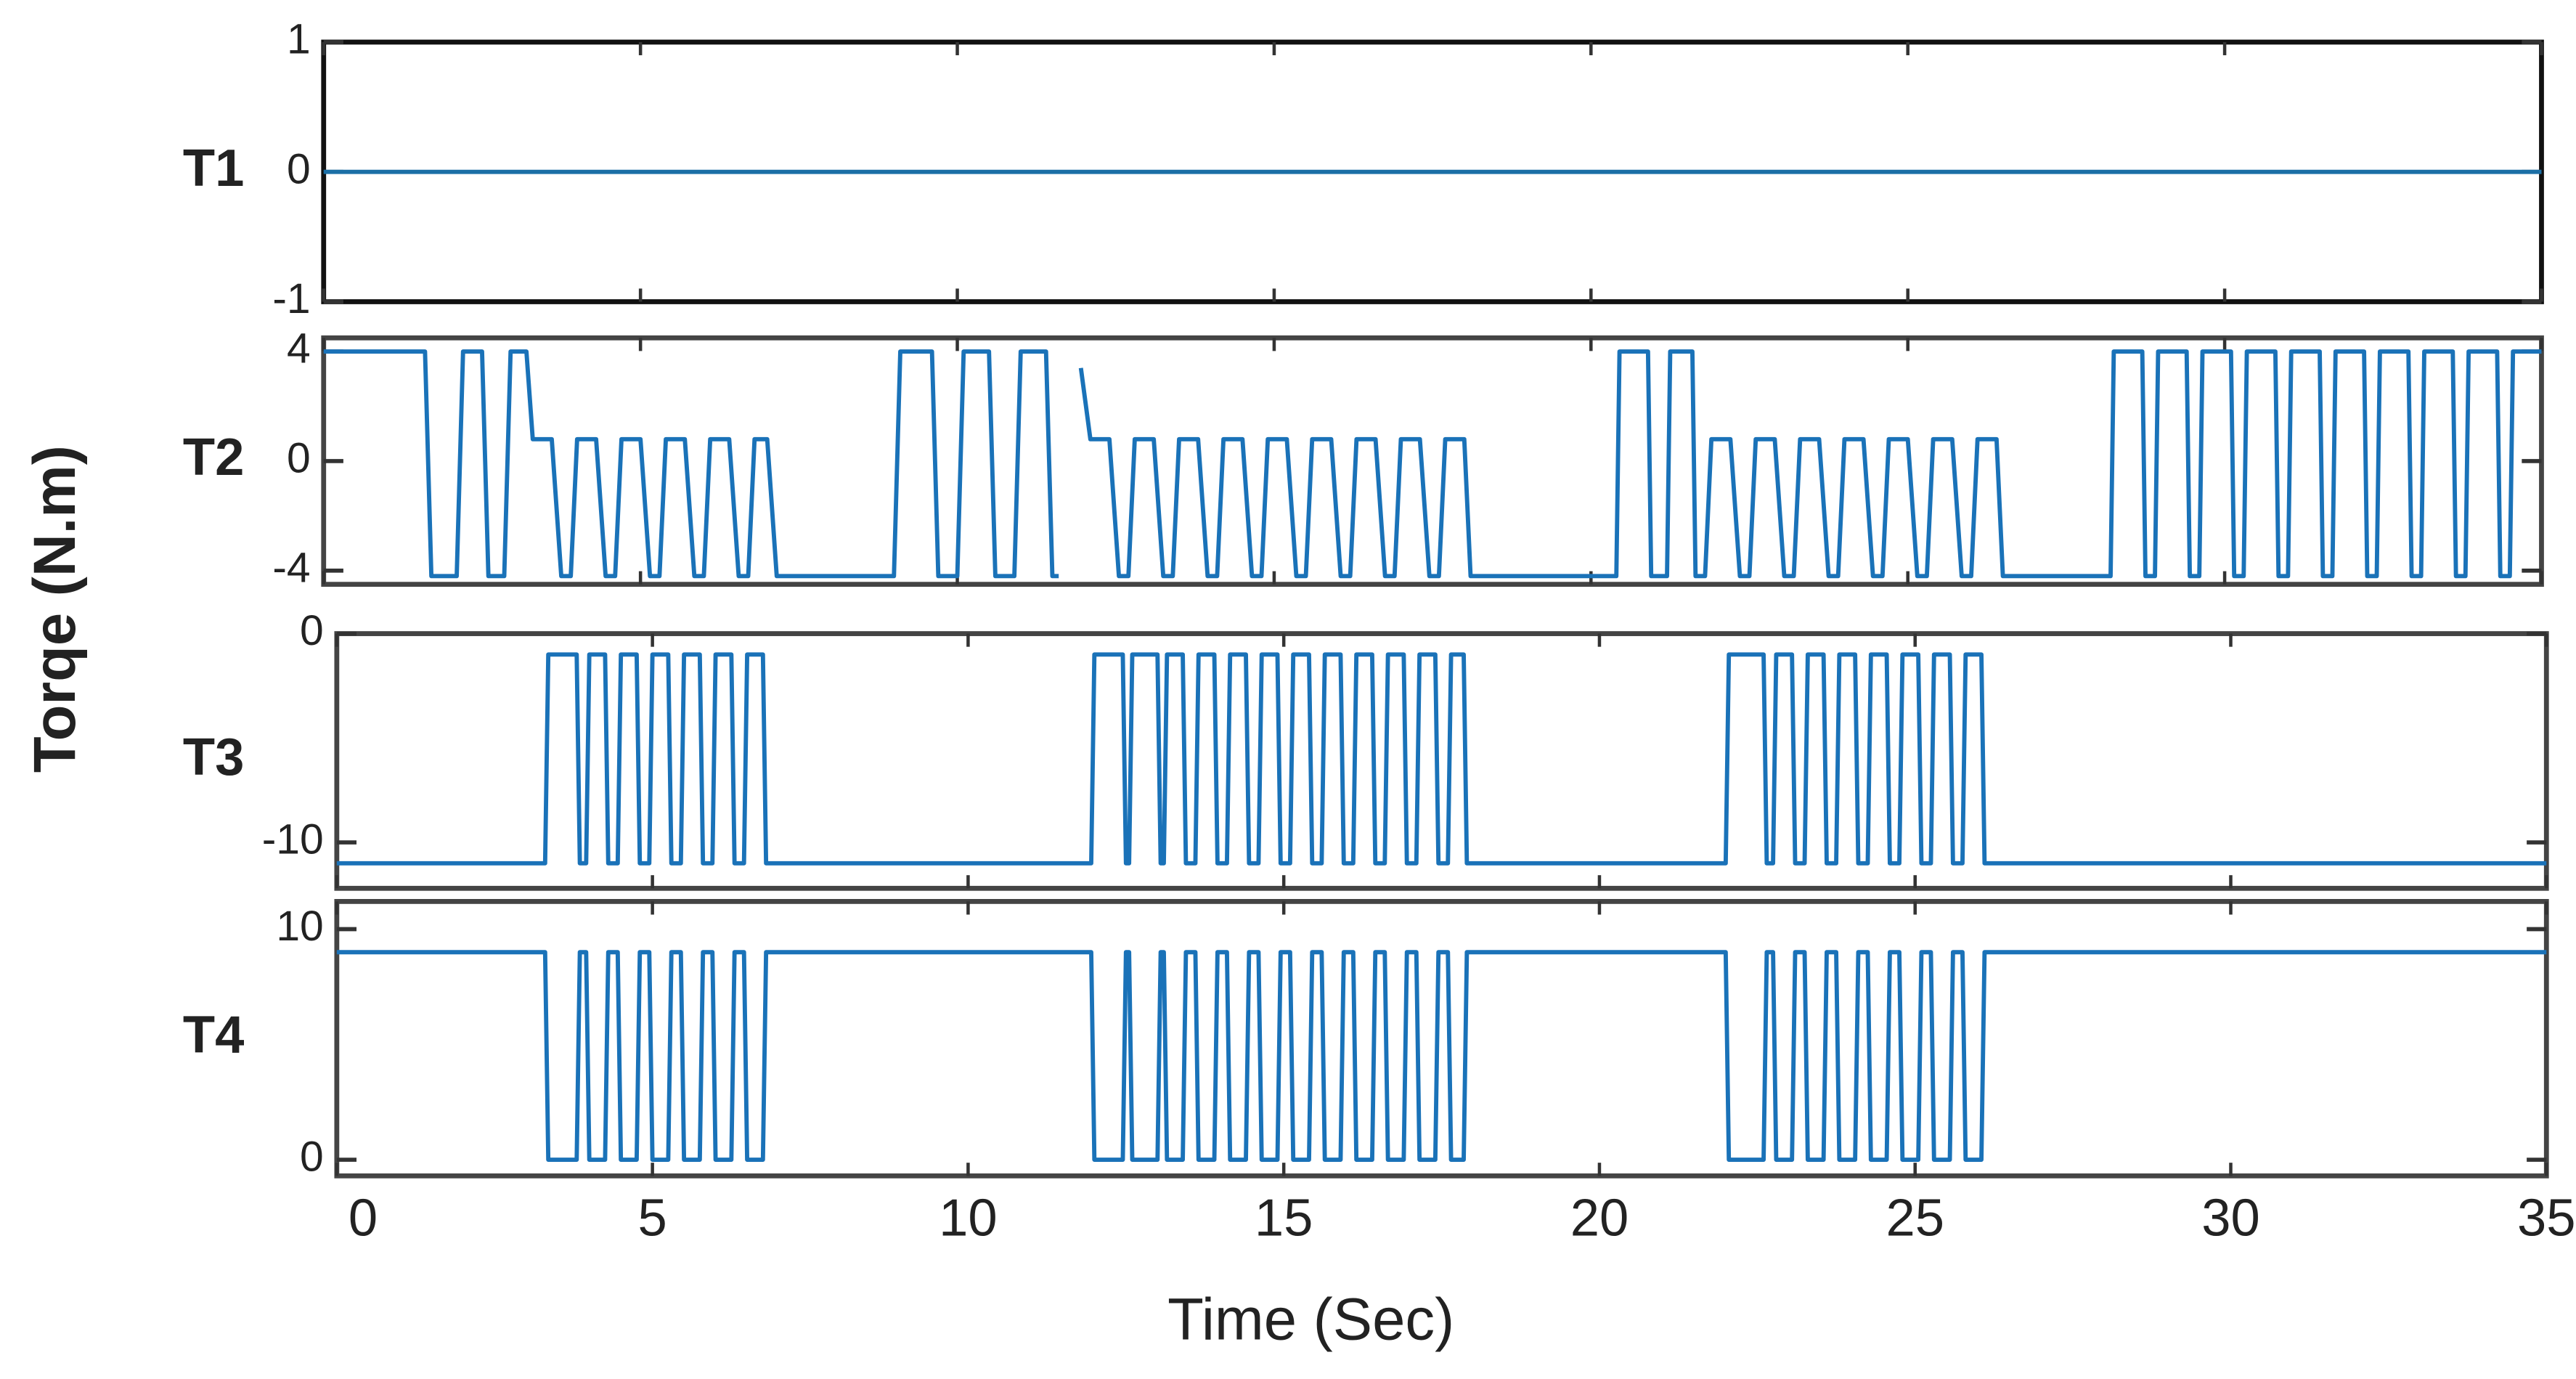 The image size is (2576, 1379). I want to click on x-tick-label: 20, so click(1599, 1218).